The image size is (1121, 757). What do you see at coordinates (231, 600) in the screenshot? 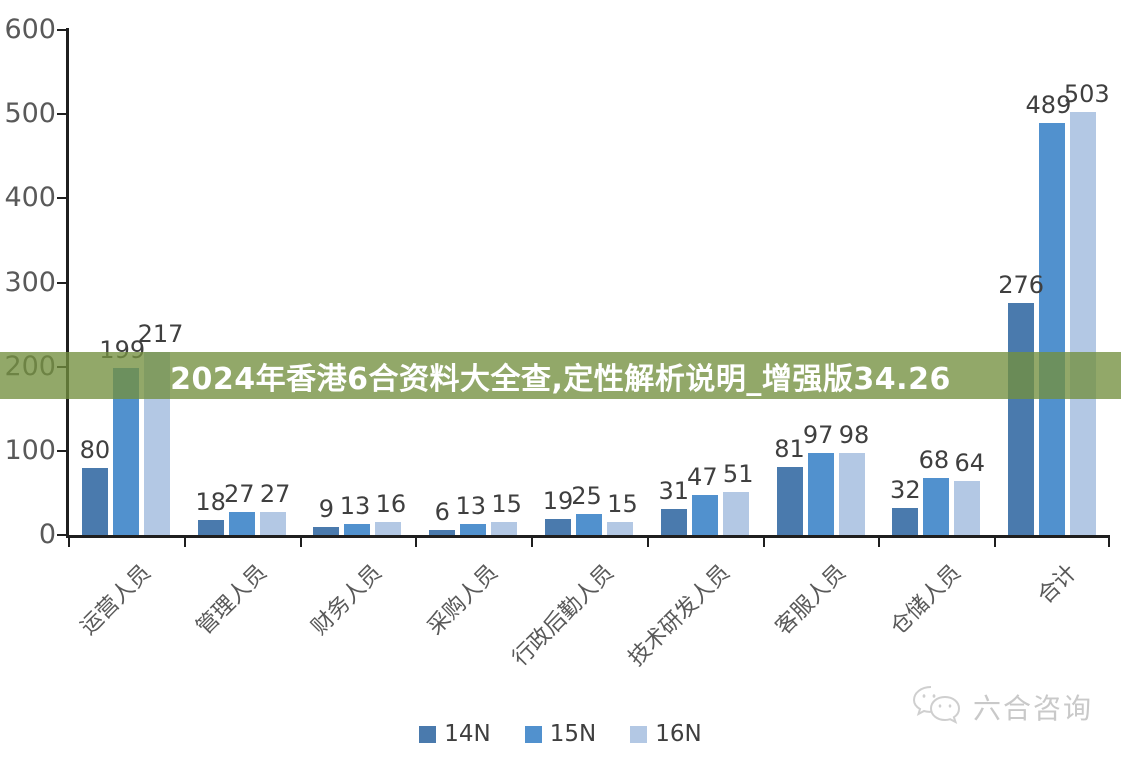
I see `category-label: 管理人员` at bounding box center [231, 600].